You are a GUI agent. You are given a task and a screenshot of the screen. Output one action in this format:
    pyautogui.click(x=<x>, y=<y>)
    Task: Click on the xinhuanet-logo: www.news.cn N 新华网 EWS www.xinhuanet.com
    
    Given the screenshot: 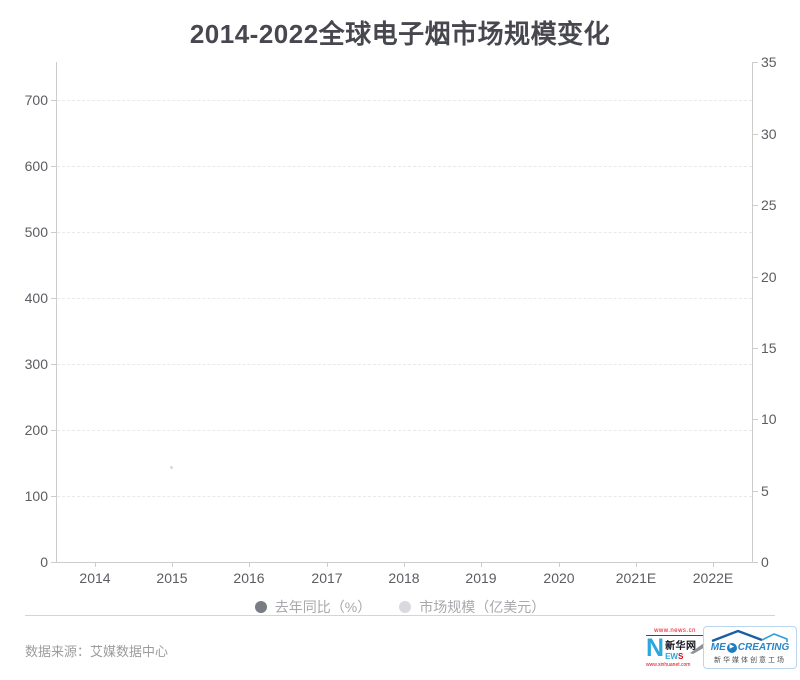 What is the action you would take?
    pyautogui.click(x=676, y=648)
    